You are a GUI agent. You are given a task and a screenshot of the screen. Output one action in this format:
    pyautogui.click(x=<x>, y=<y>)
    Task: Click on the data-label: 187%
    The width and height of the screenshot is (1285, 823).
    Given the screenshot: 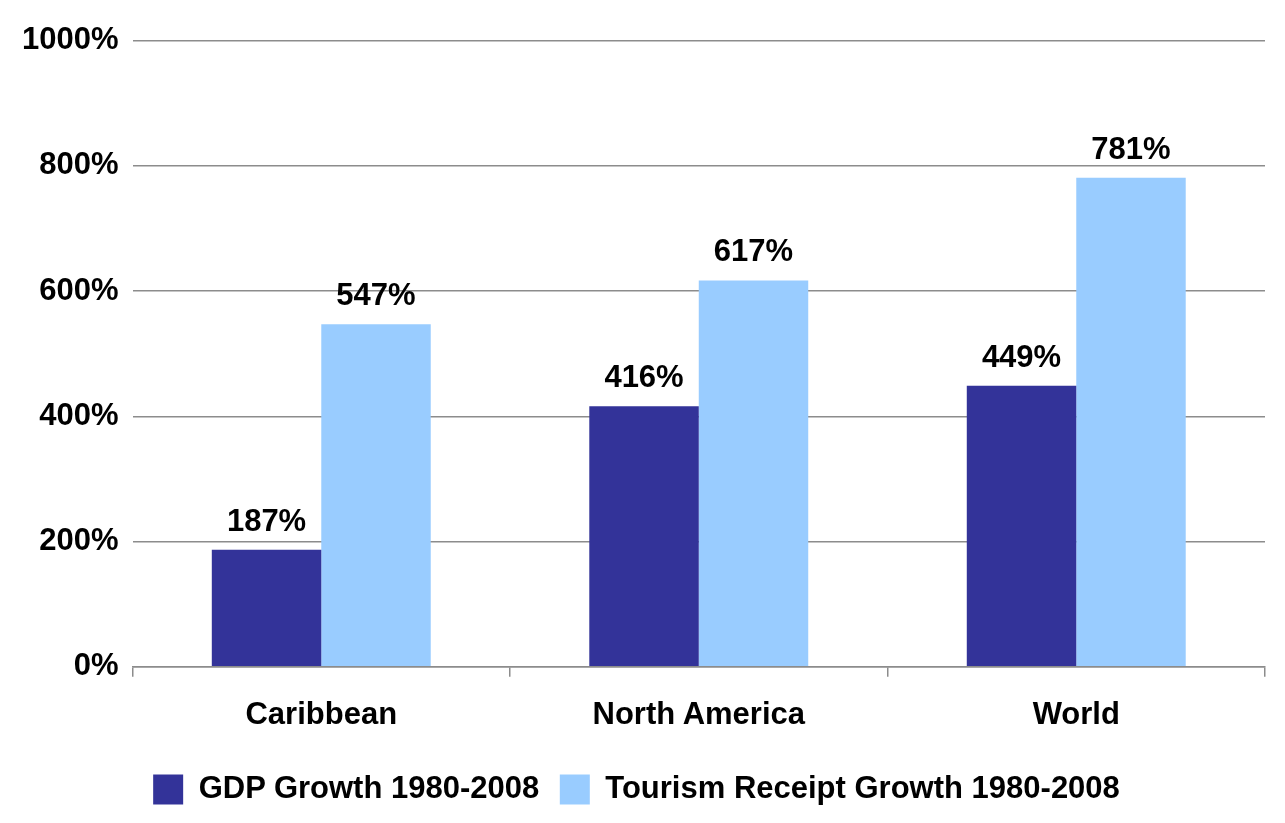 What is the action you would take?
    pyautogui.click(x=266, y=520)
    